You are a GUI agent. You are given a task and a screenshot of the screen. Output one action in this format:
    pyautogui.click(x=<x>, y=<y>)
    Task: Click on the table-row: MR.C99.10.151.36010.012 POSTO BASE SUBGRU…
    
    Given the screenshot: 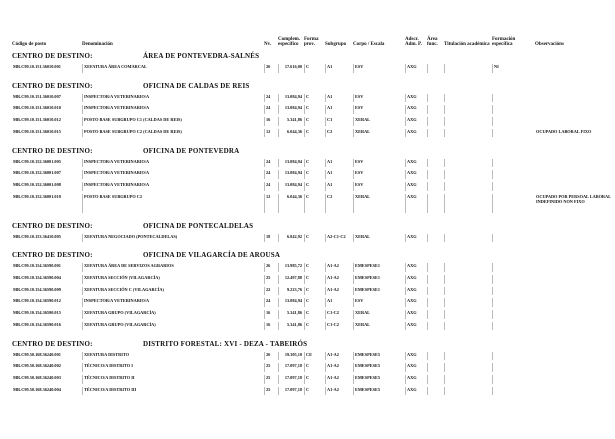 What is the action you would take?
    pyautogui.click(x=307, y=121)
    